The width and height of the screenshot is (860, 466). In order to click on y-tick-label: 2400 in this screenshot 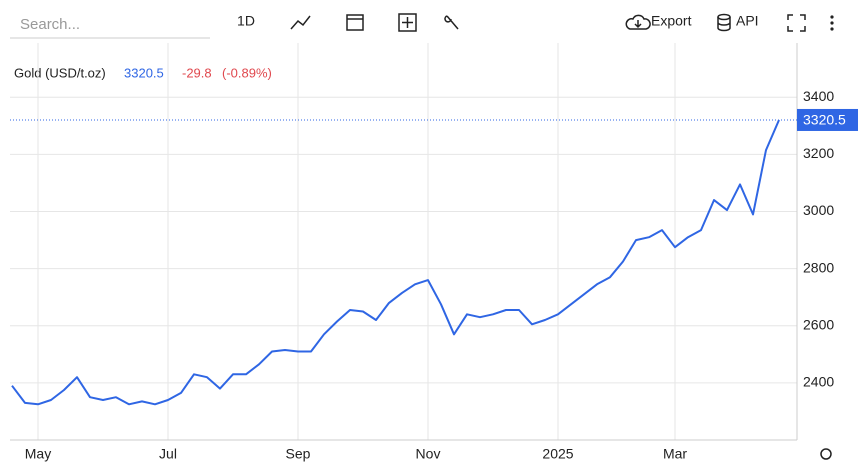, I will do `click(818, 382)`.